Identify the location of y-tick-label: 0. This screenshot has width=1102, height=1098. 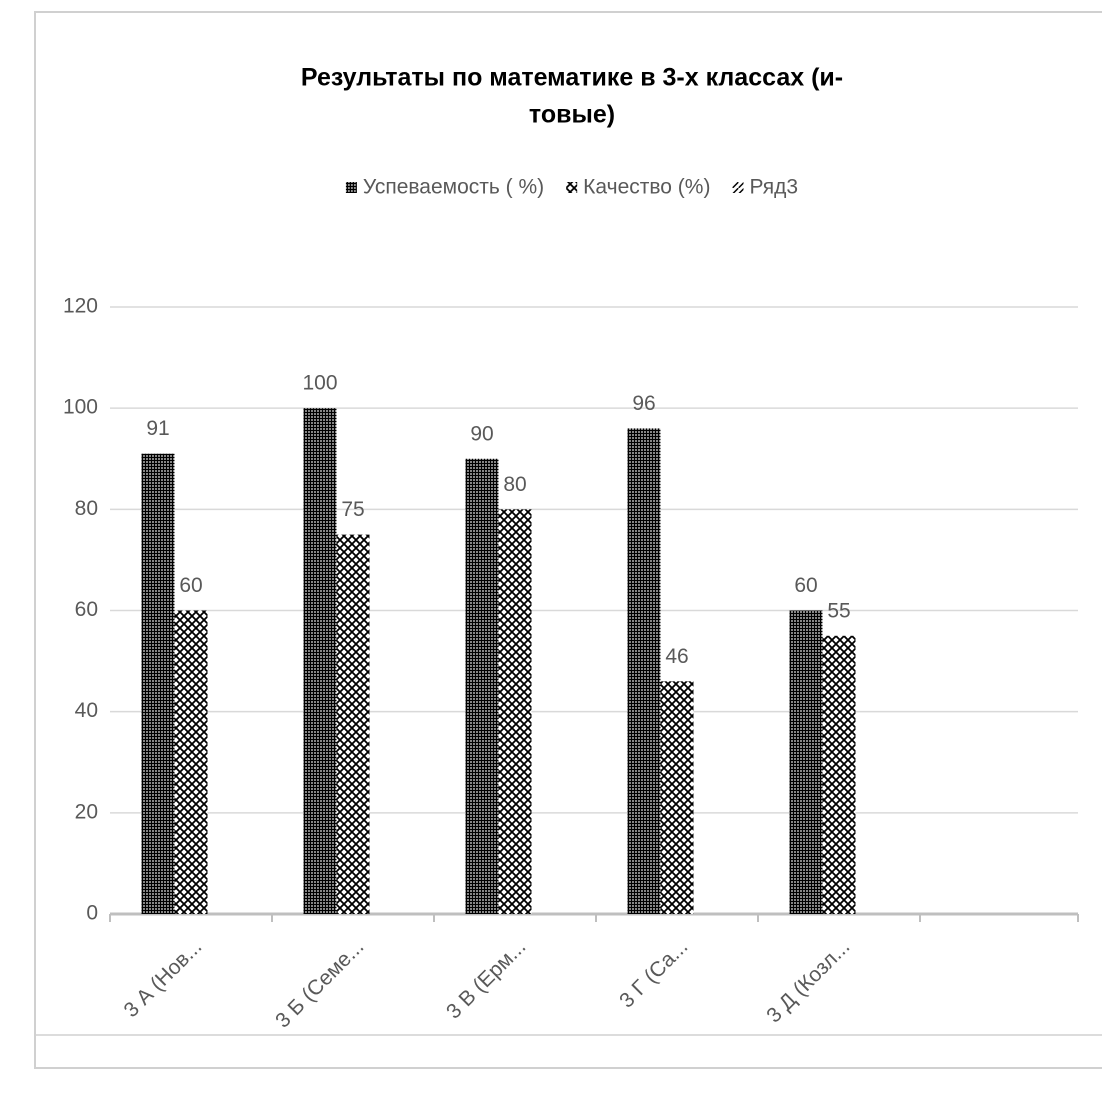
(92, 913).